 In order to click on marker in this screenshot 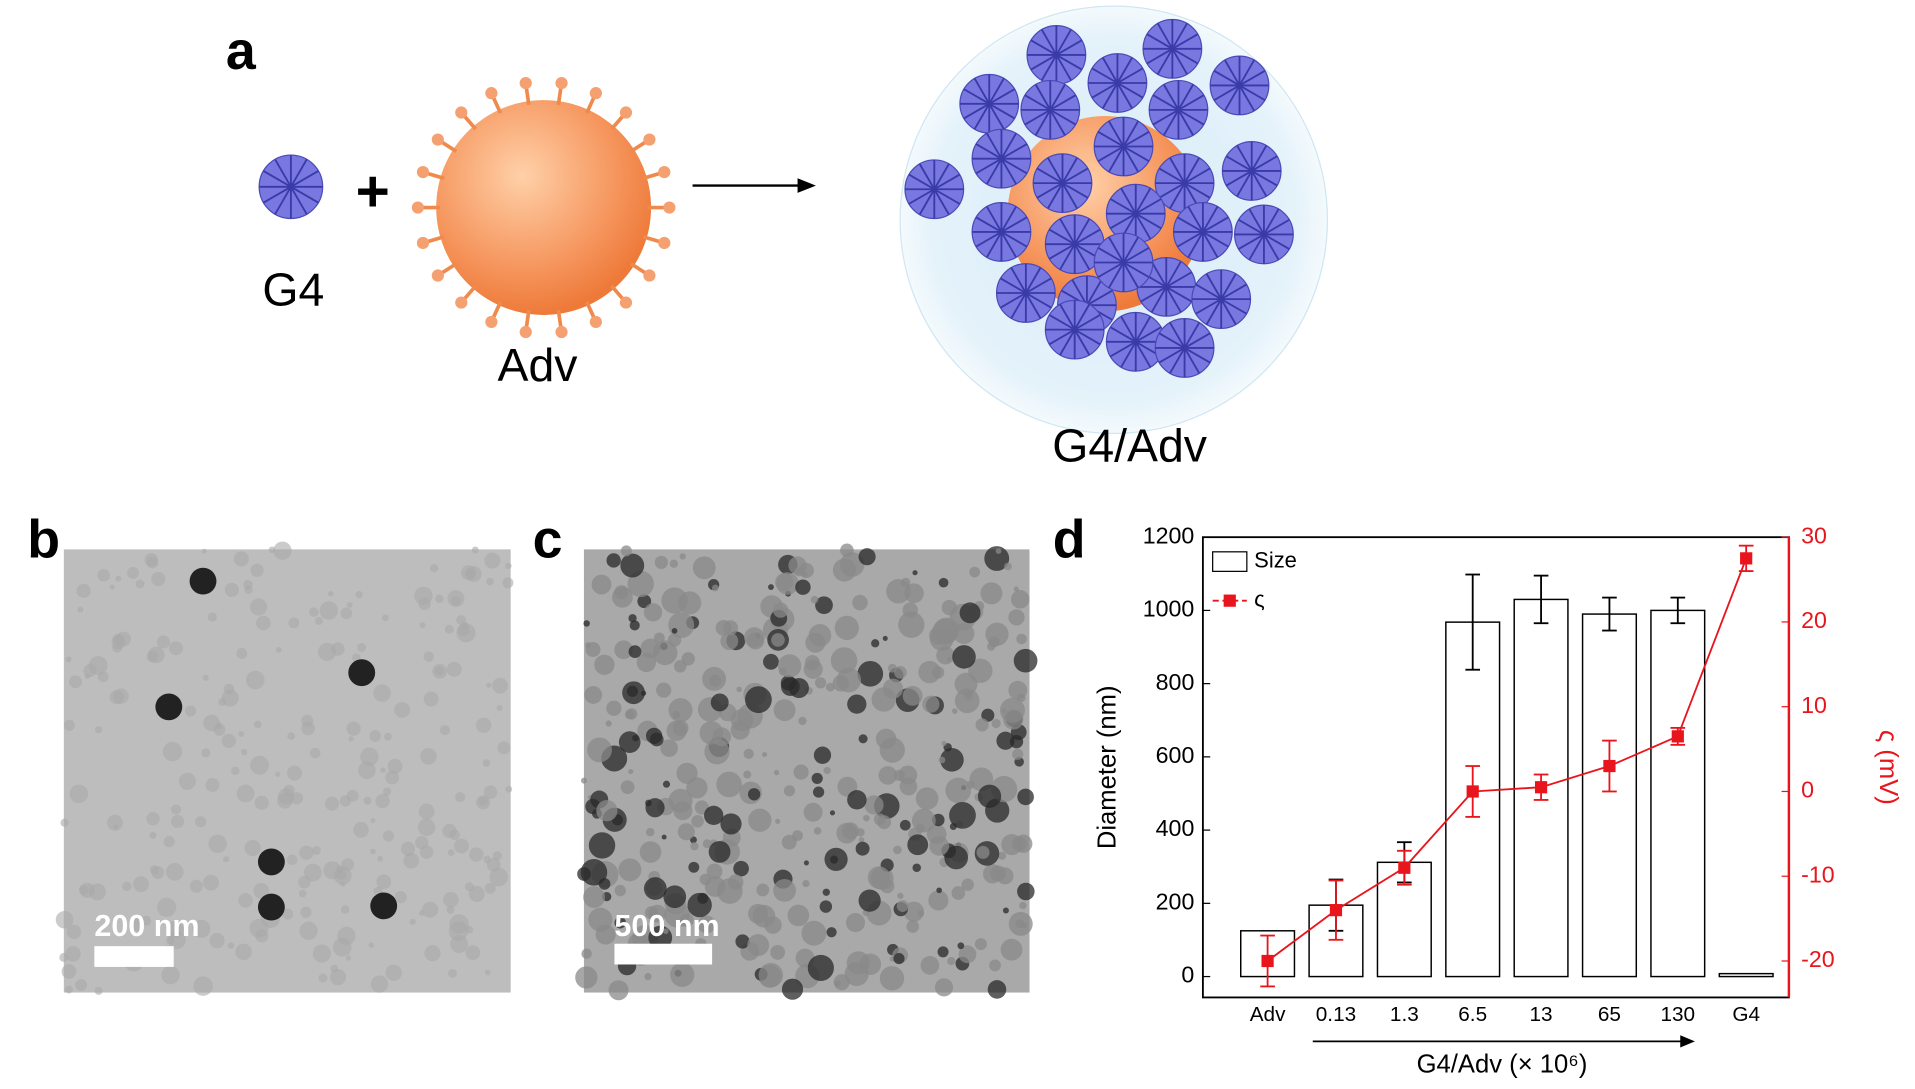, I will do `click(1541, 787)`.